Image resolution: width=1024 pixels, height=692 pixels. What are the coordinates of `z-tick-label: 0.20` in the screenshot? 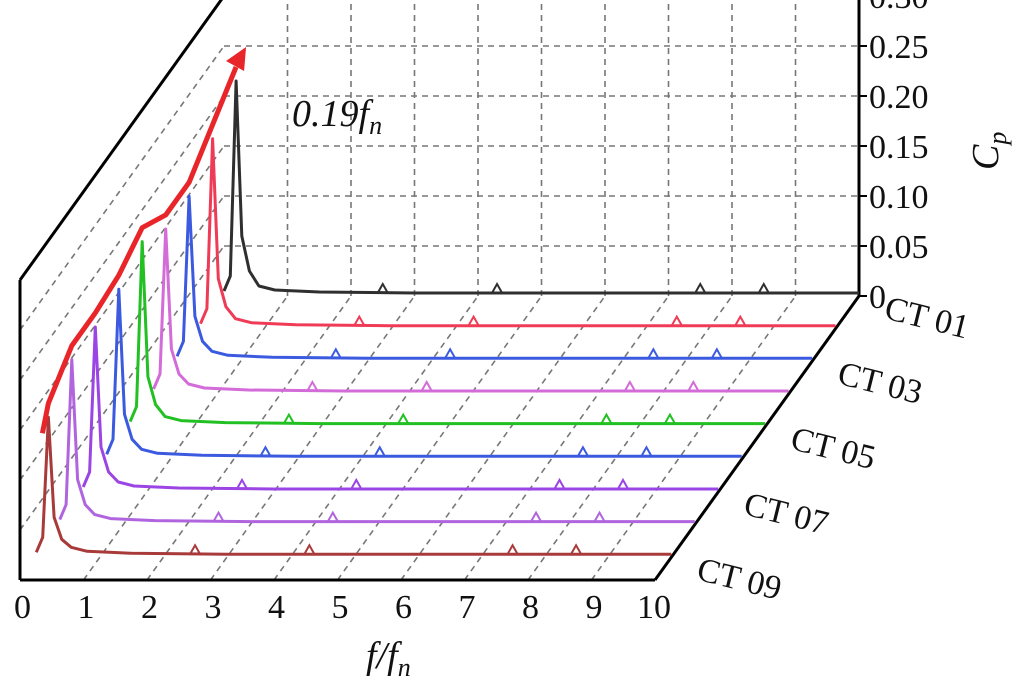 It's located at (899, 97).